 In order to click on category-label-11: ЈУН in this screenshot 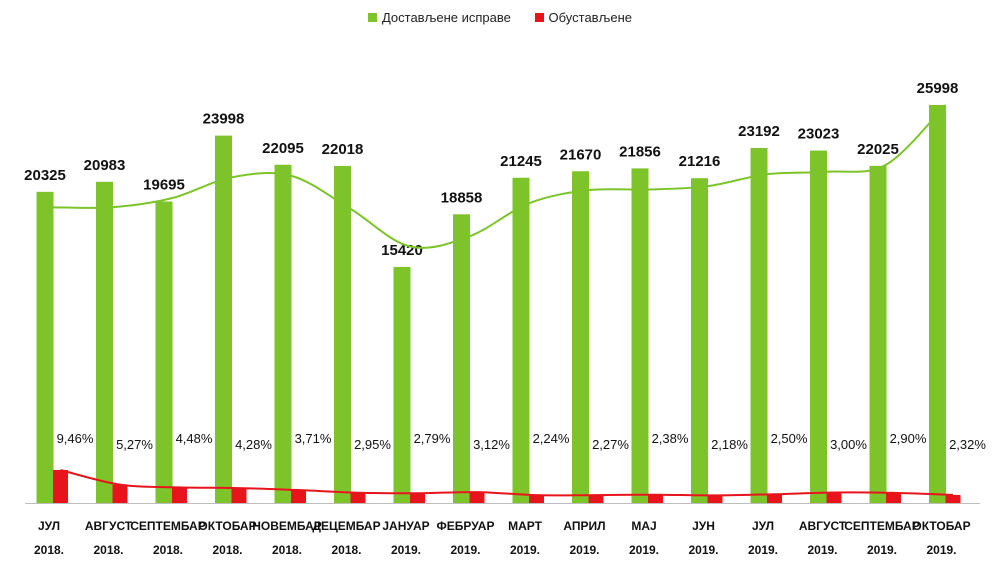, I will do `click(703, 526)`.